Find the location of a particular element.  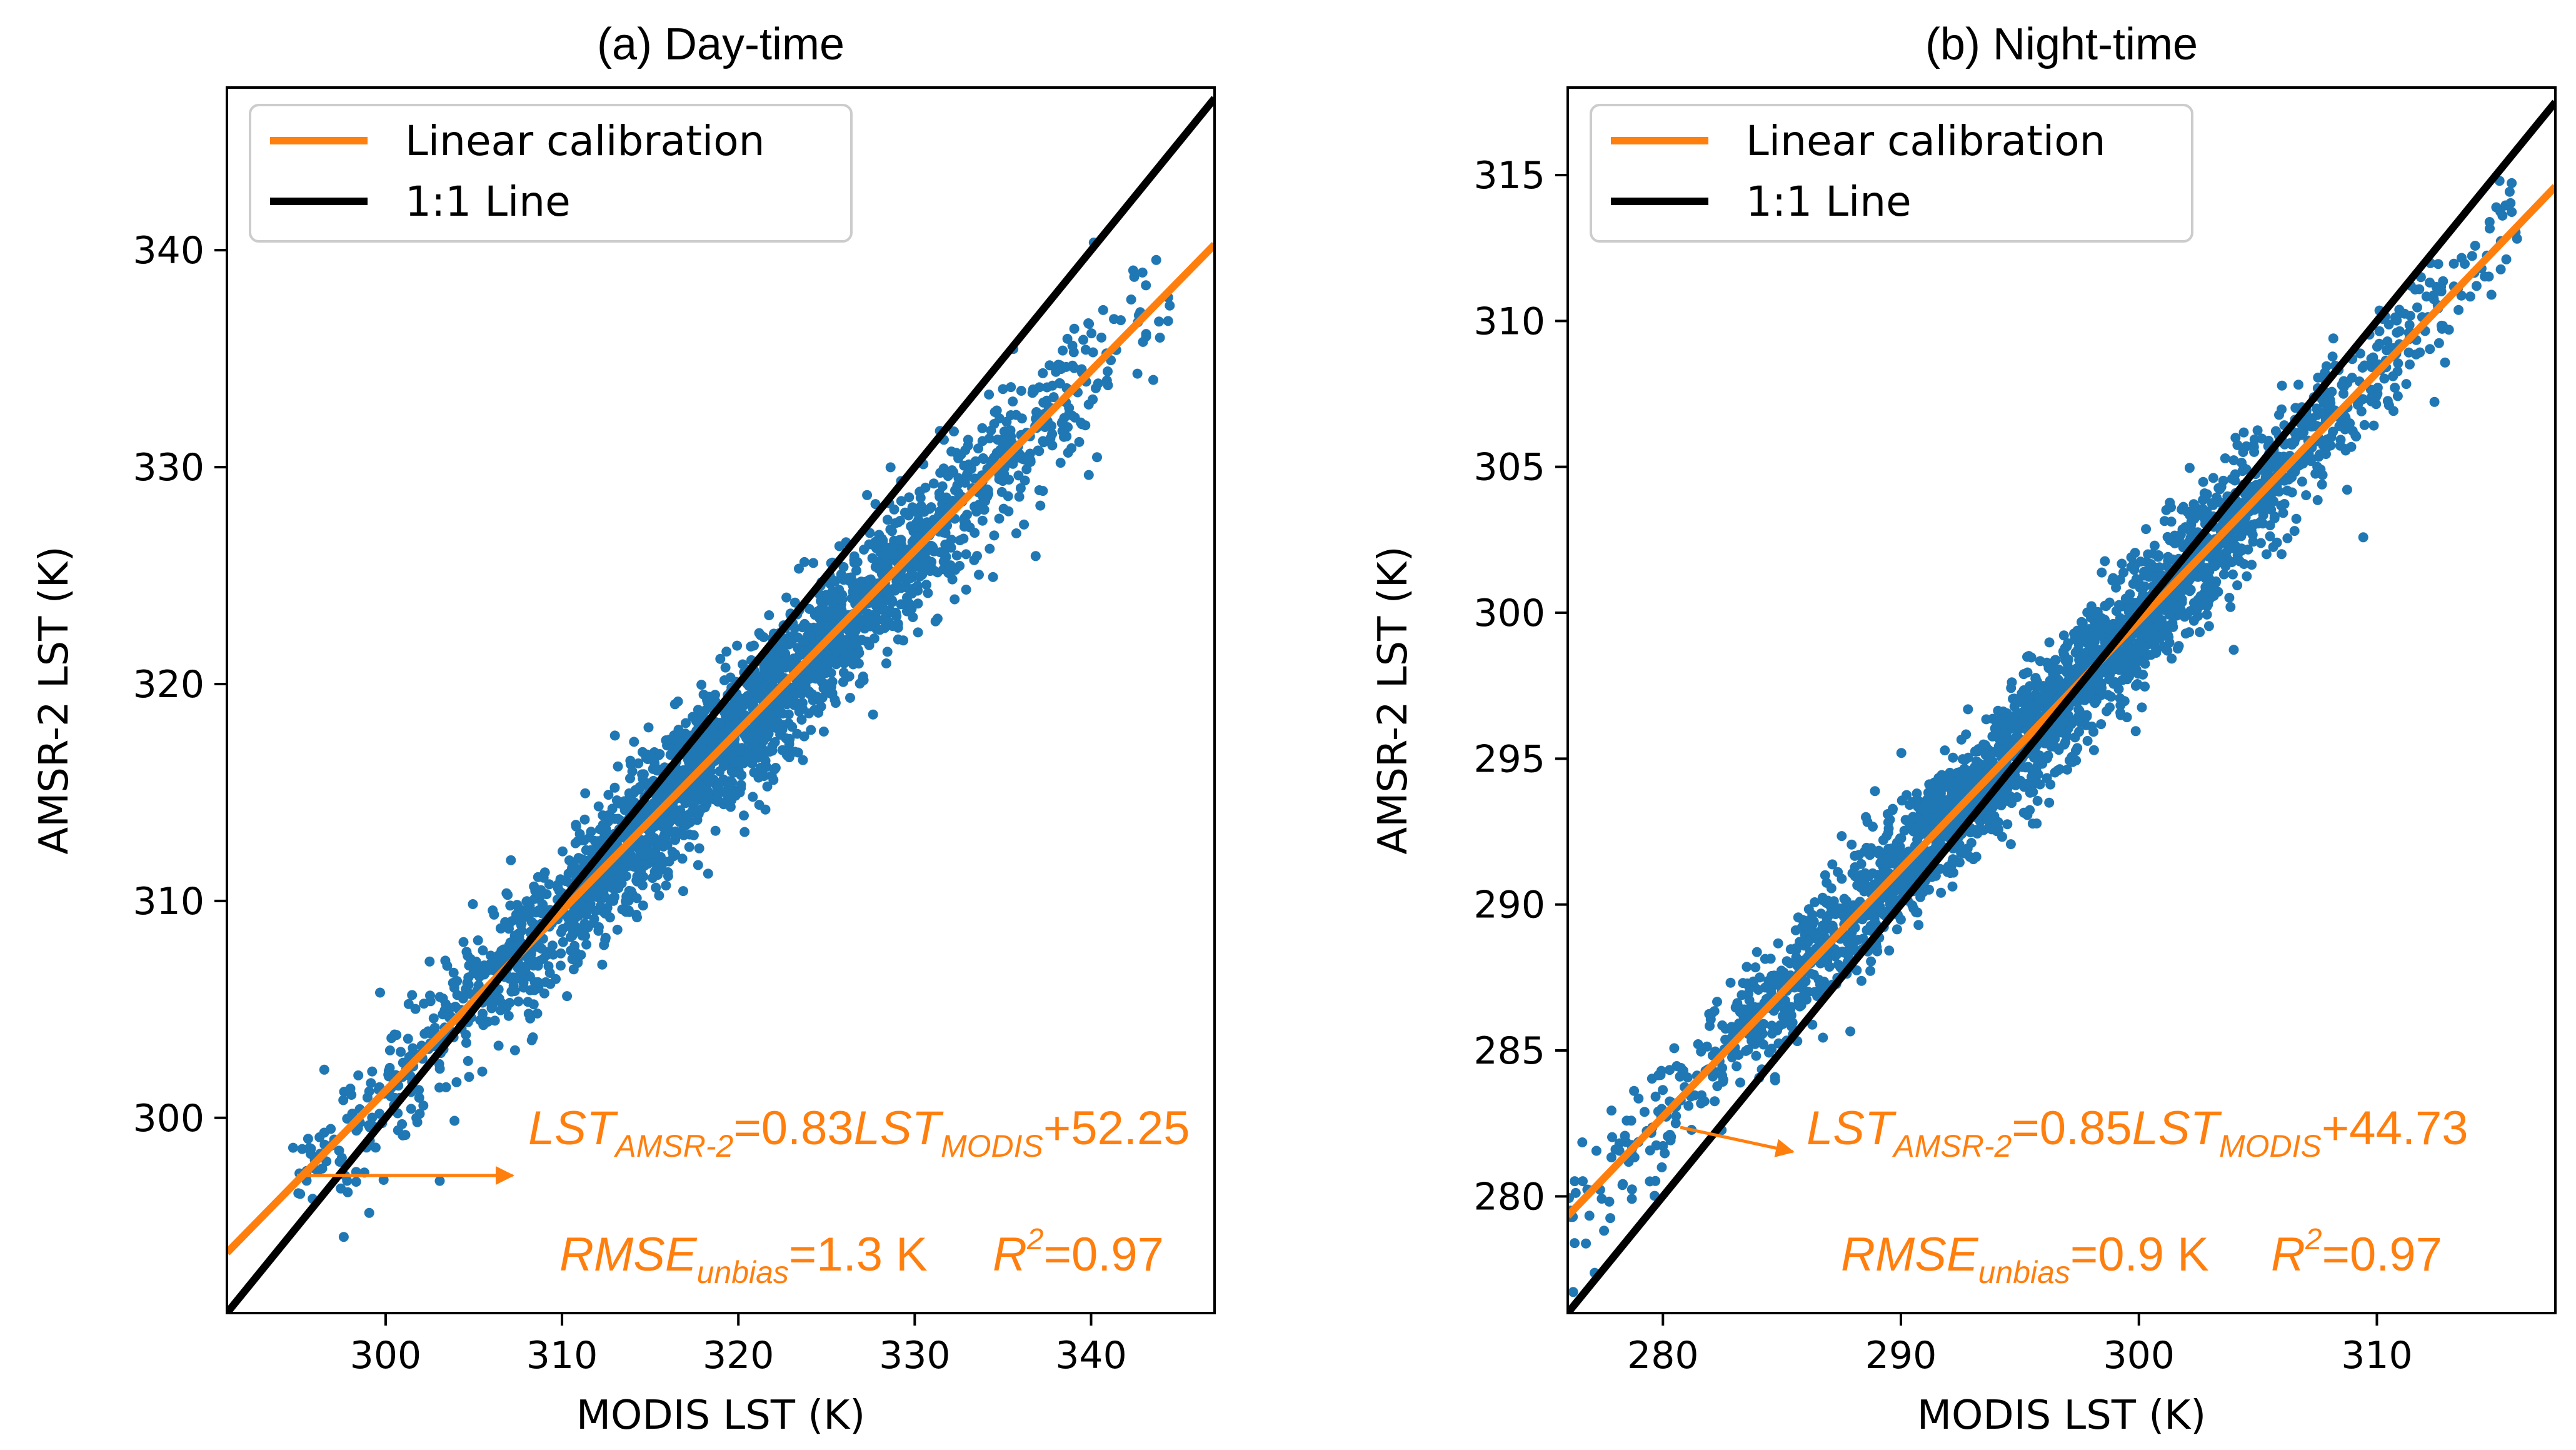

legend: Linear calibration 1:1 Line is located at coordinates (550, 173).